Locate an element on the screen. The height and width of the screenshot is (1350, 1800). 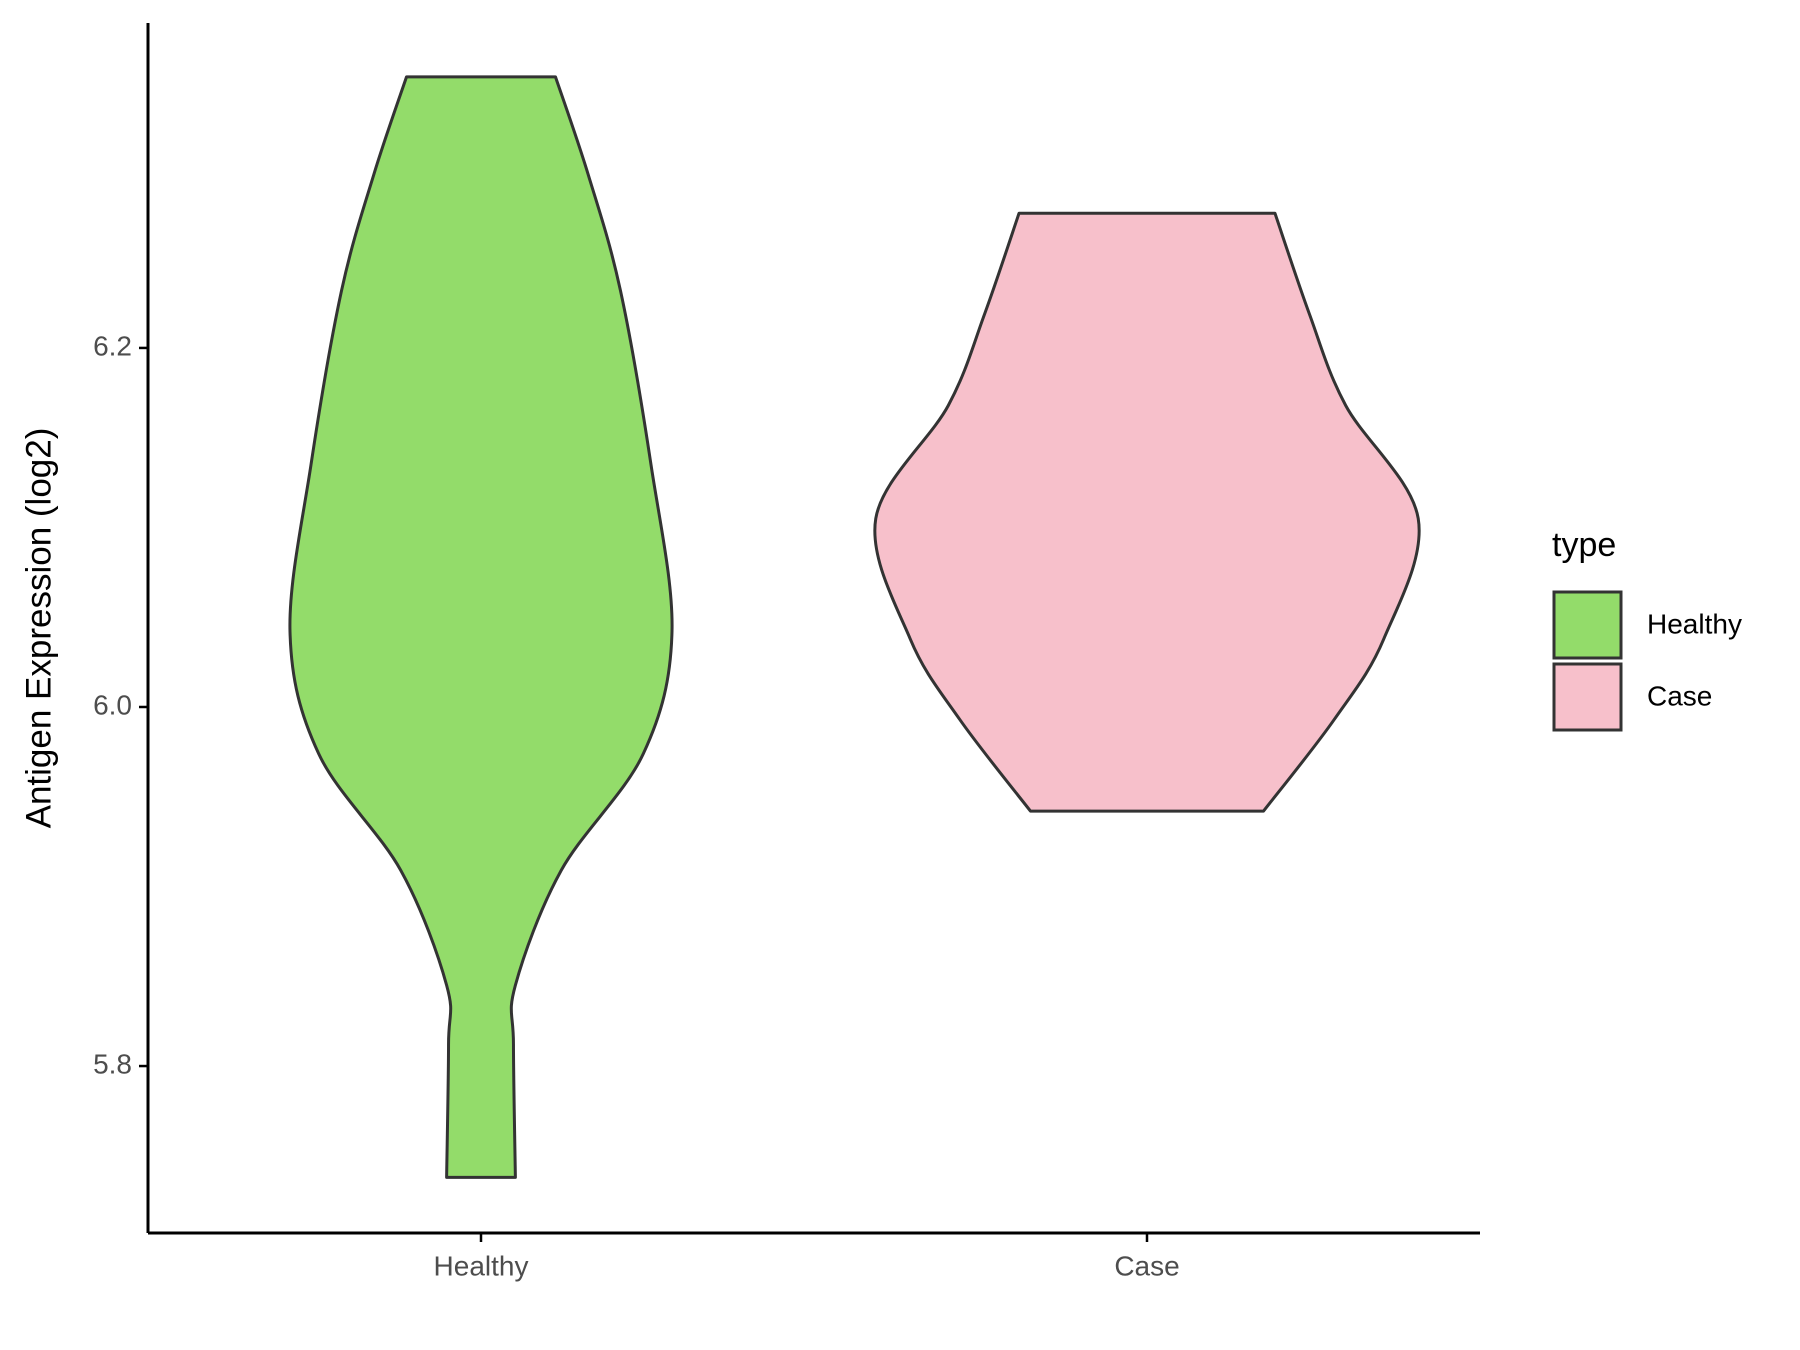
y-tick-label: 6.2 is located at coordinates (112, 345).